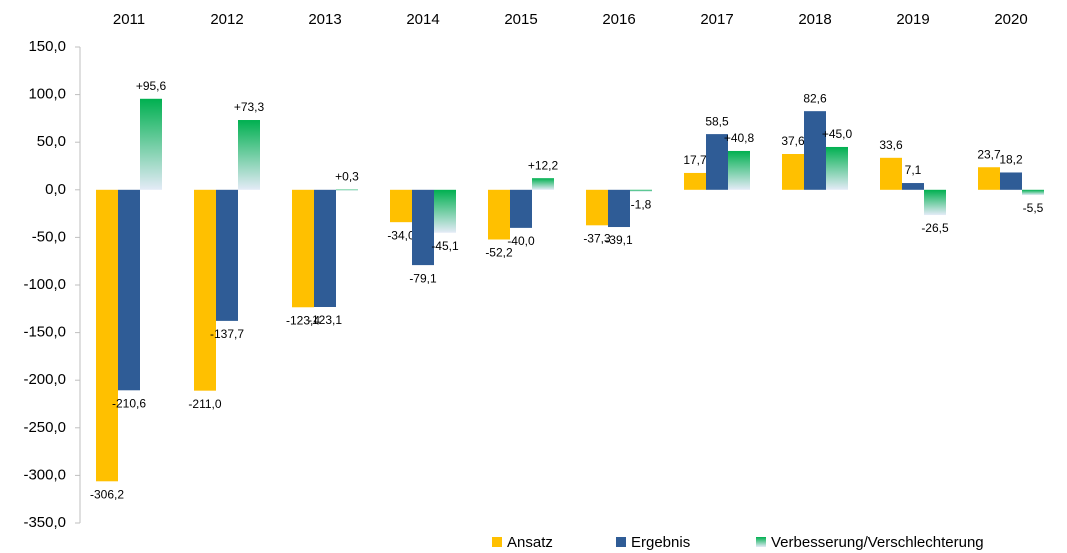 This screenshot has width=1067, height=553. Describe the element at coordinates (47, 94) in the screenshot. I see `y-tick-label: 100,0` at that location.